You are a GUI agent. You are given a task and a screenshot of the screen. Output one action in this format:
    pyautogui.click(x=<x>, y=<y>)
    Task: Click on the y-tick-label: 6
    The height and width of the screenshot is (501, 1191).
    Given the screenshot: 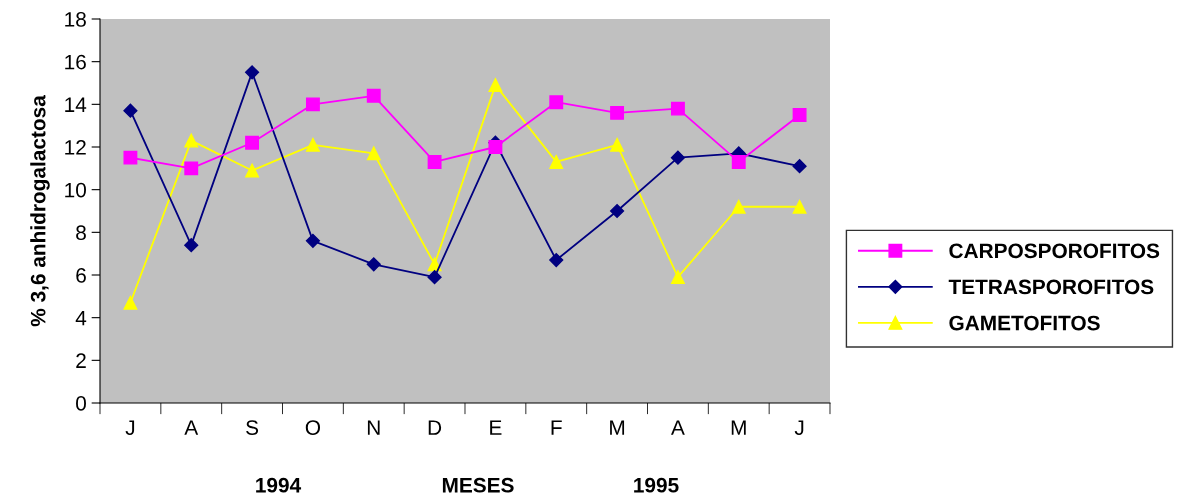 What is the action you would take?
    pyautogui.click(x=81, y=275)
    